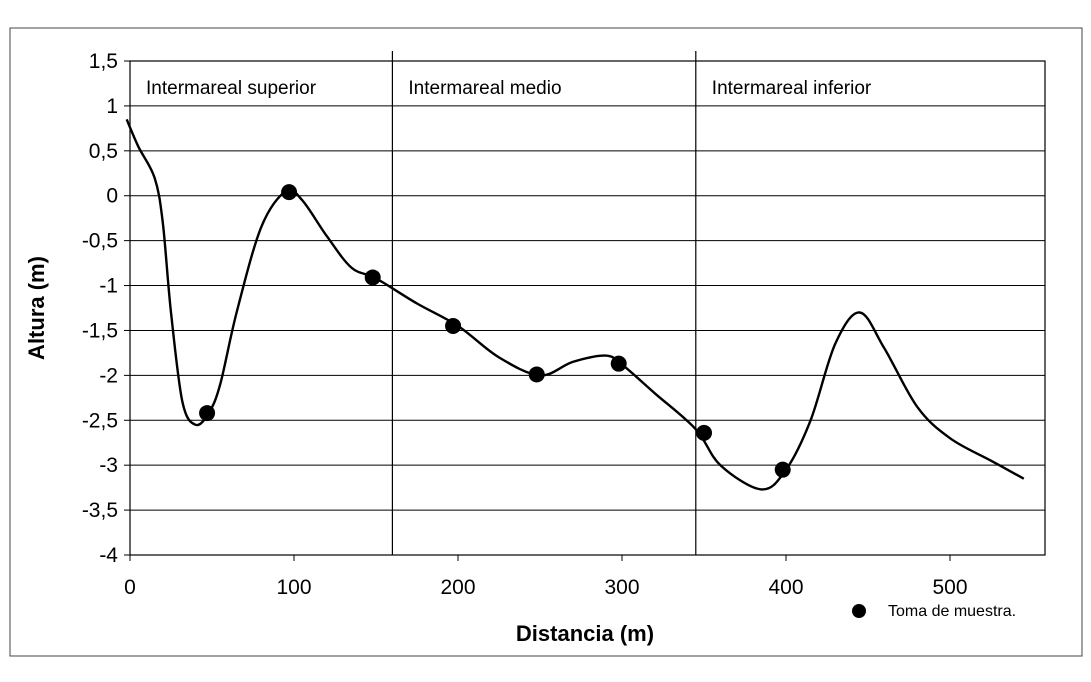  I want to click on y-tick-label: 1,5, so click(103, 61).